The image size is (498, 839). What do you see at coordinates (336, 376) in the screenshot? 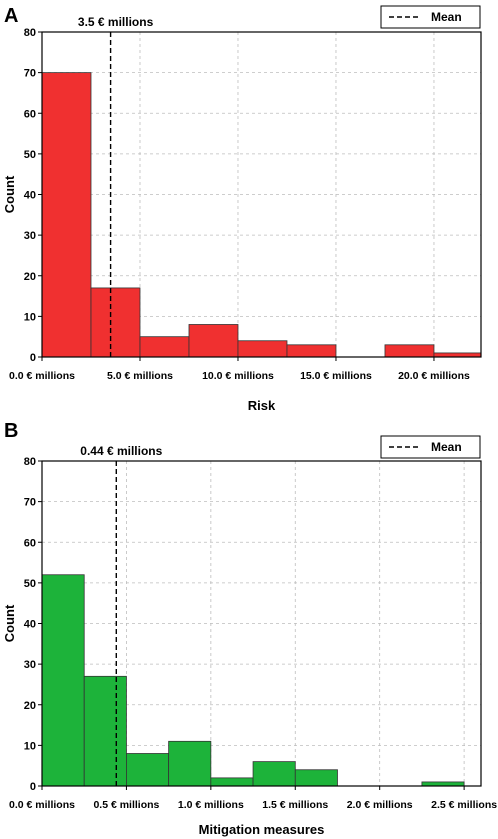
I see `x-tick-label: 15.0 € millions` at bounding box center [336, 376].